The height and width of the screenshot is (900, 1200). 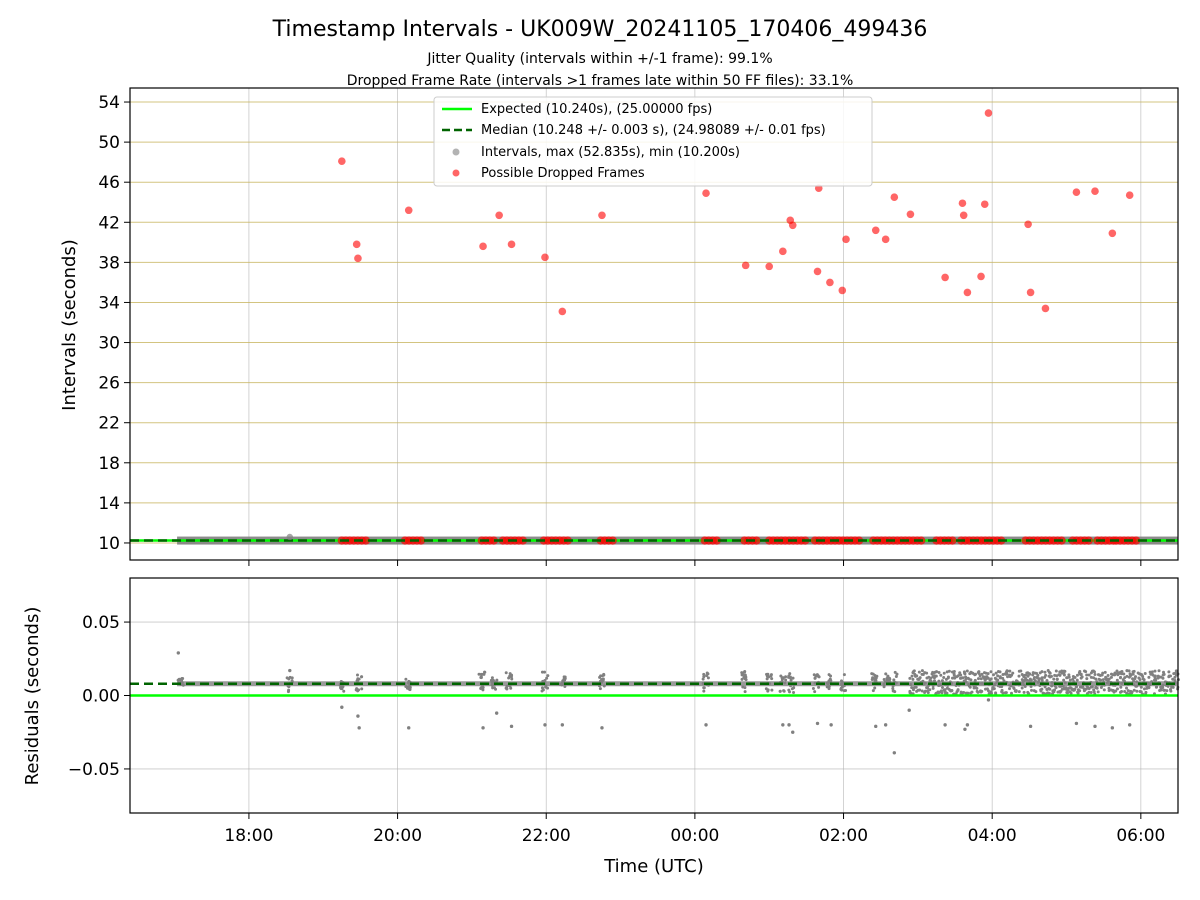 I want to click on top-ytick-label: 22, so click(x=109, y=424).